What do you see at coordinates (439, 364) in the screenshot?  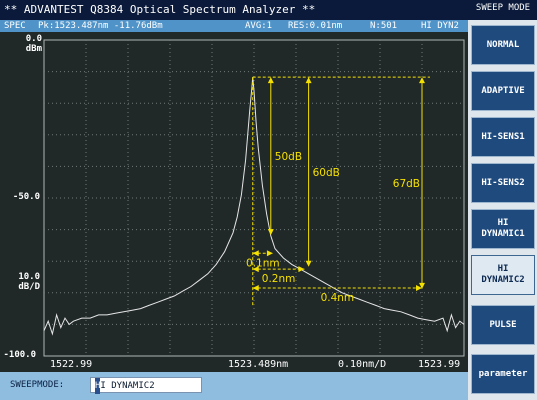 I see `x-right-label: 1523.99` at bounding box center [439, 364].